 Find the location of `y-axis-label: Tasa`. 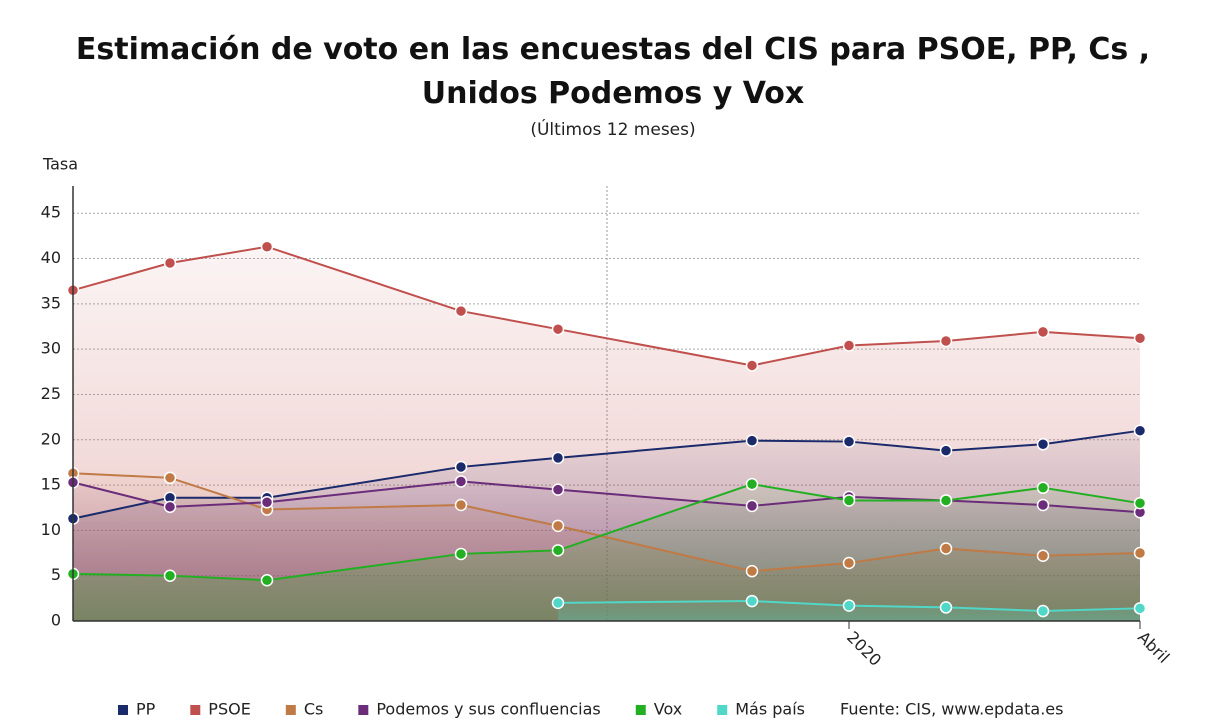

y-axis-label: Tasa is located at coordinates (60, 164).